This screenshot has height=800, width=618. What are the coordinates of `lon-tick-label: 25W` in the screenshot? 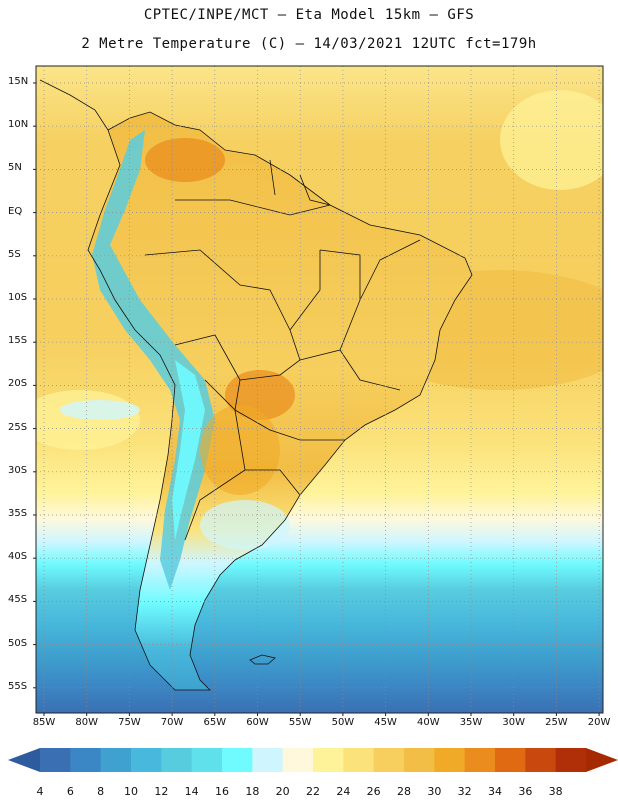 It's located at (556, 722).